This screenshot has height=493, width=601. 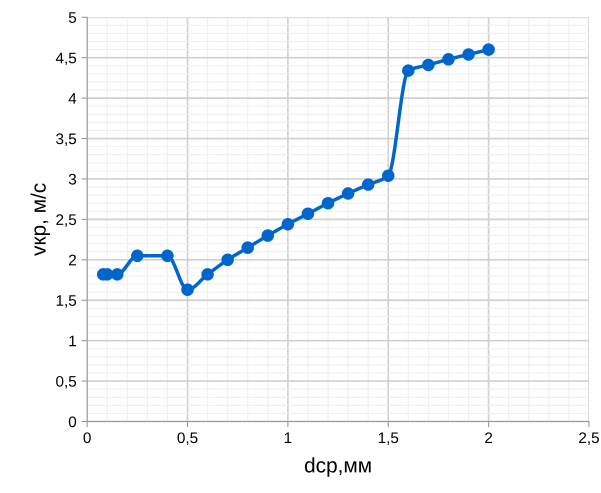 What do you see at coordinates (589, 438) in the screenshot?
I see `x-tick-label: 2,5` at bounding box center [589, 438].